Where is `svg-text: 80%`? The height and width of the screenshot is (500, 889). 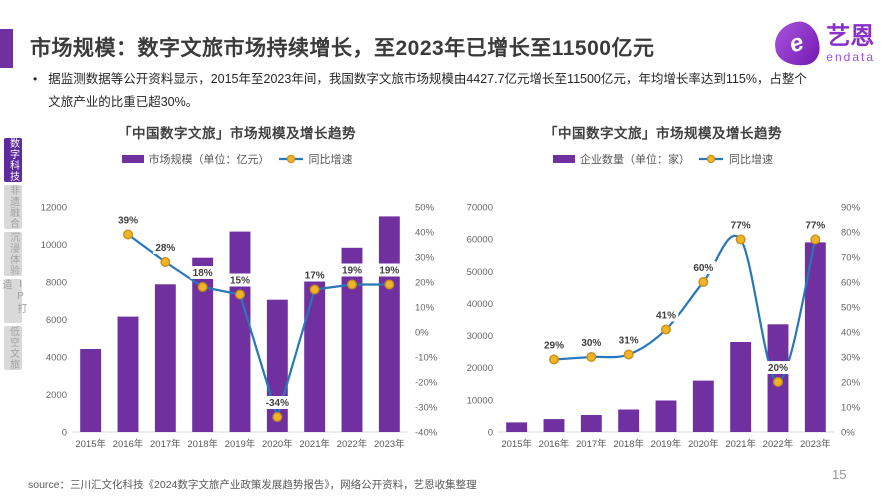
svg-text: 80% is located at coordinates (851, 233).